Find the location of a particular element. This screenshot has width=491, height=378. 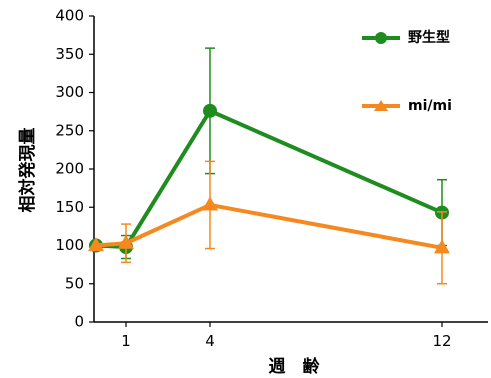

y-tick-label: 50 is located at coordinates (74, 283).